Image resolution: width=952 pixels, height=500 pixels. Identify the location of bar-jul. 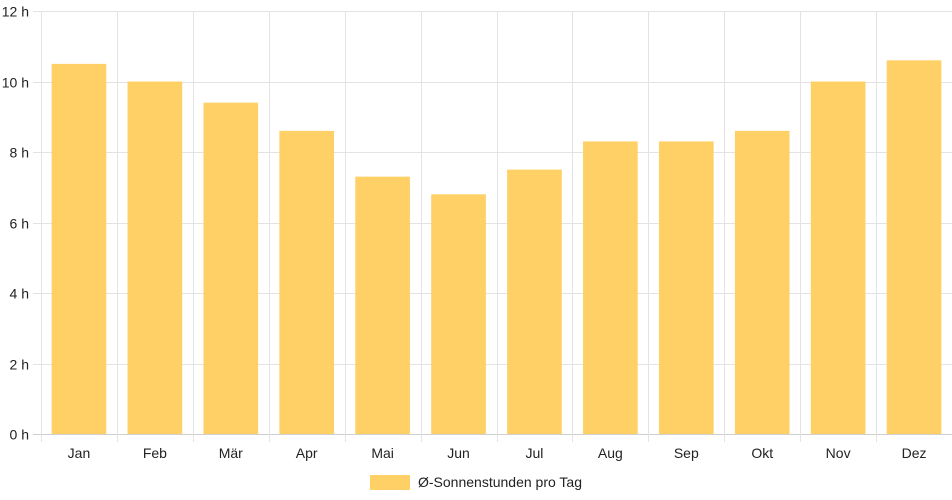
(534, 301).